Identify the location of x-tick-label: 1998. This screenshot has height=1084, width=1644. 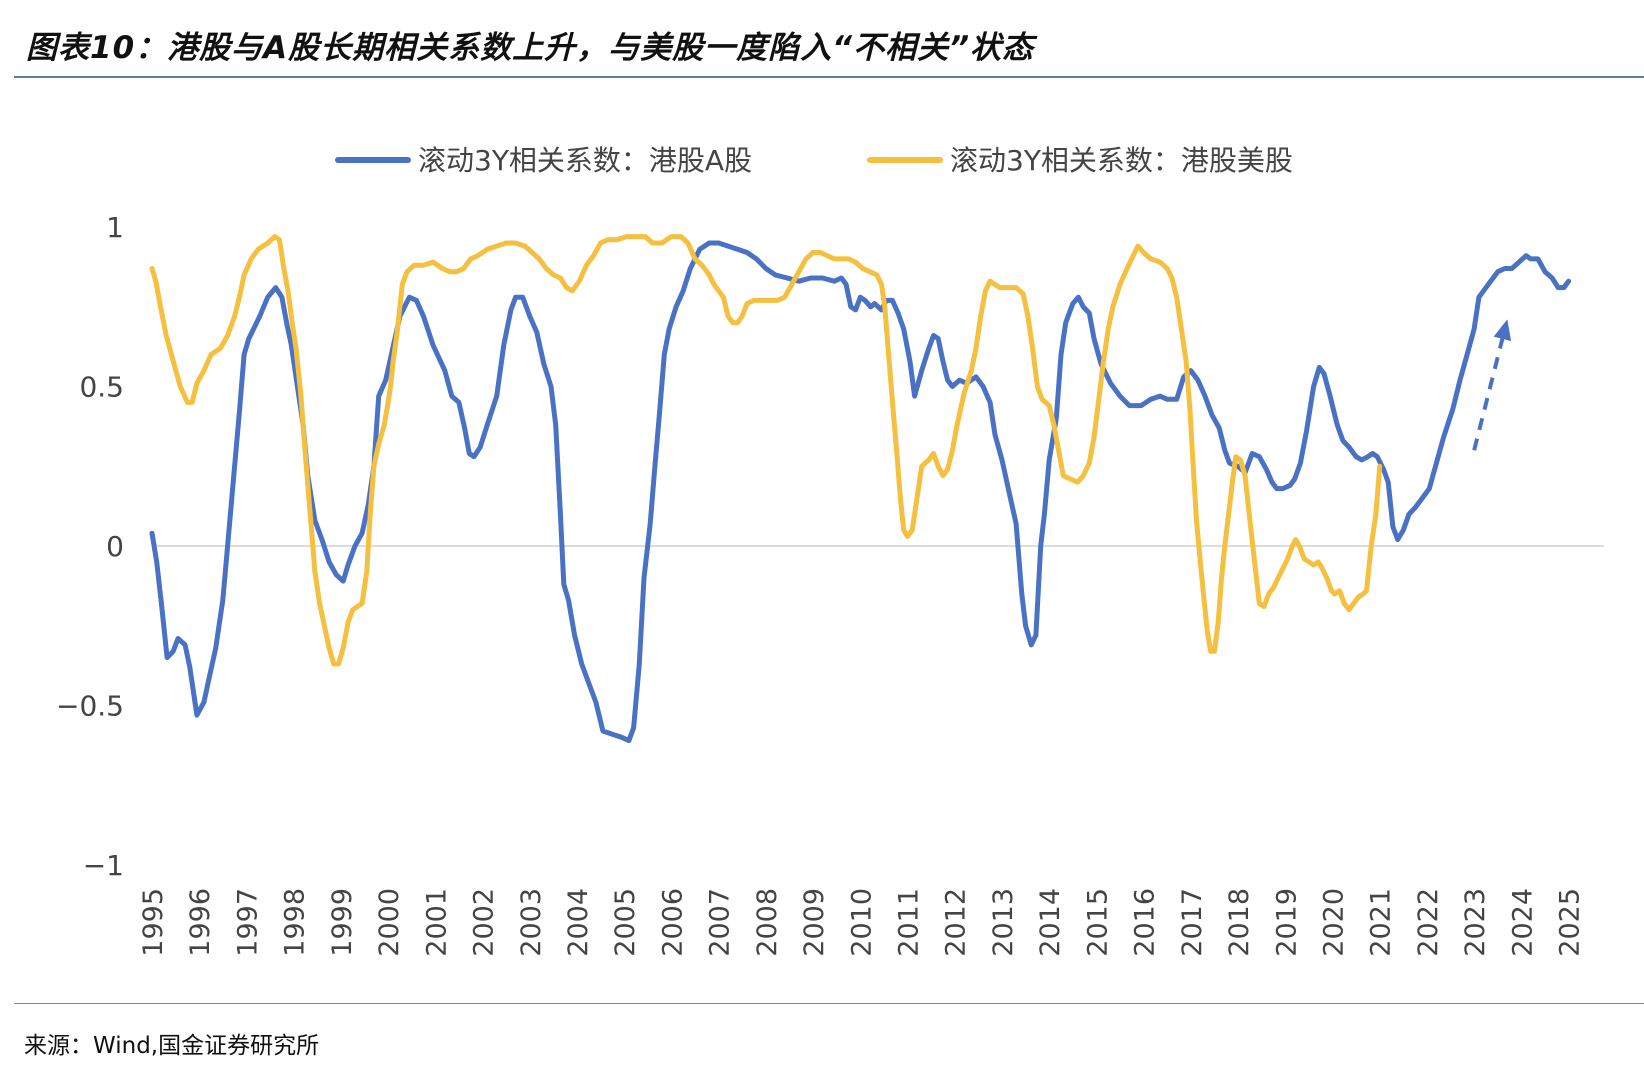
(295, 922).